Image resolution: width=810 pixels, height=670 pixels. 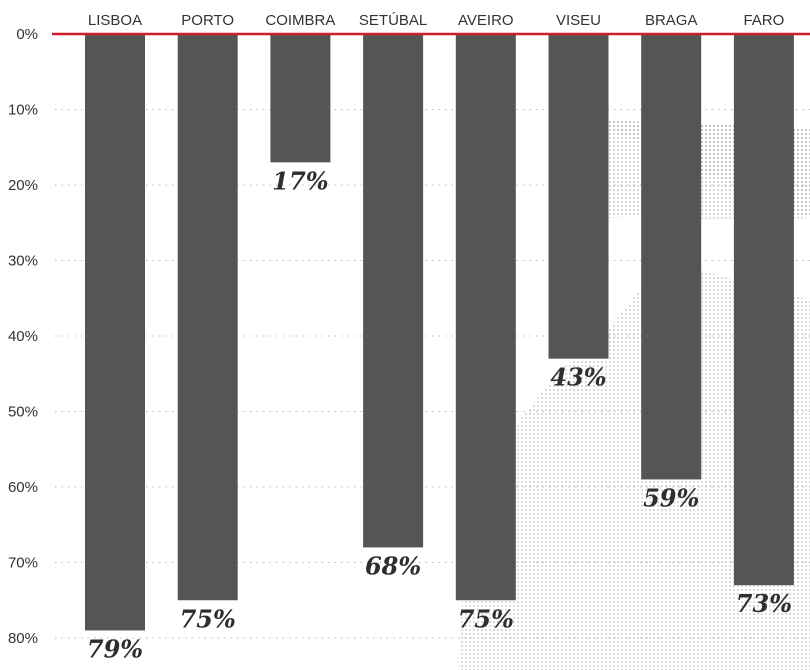 I want to click on category-label: SETÚBAL, so click(x=393, y=20).